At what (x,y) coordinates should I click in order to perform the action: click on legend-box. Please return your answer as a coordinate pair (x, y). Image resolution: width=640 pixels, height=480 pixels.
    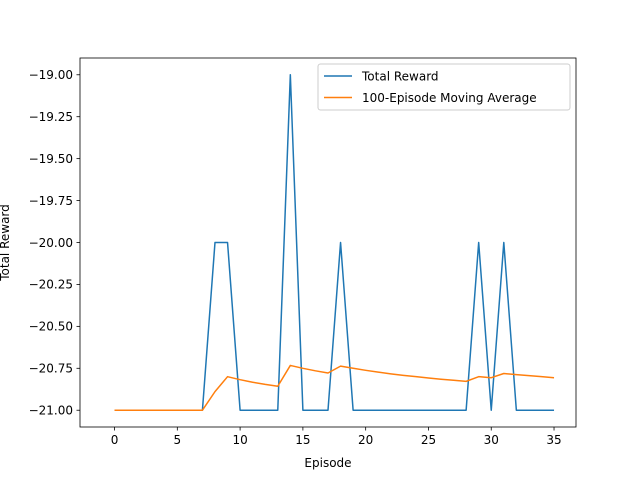
    Looking at the image, I should click on (444, 87).